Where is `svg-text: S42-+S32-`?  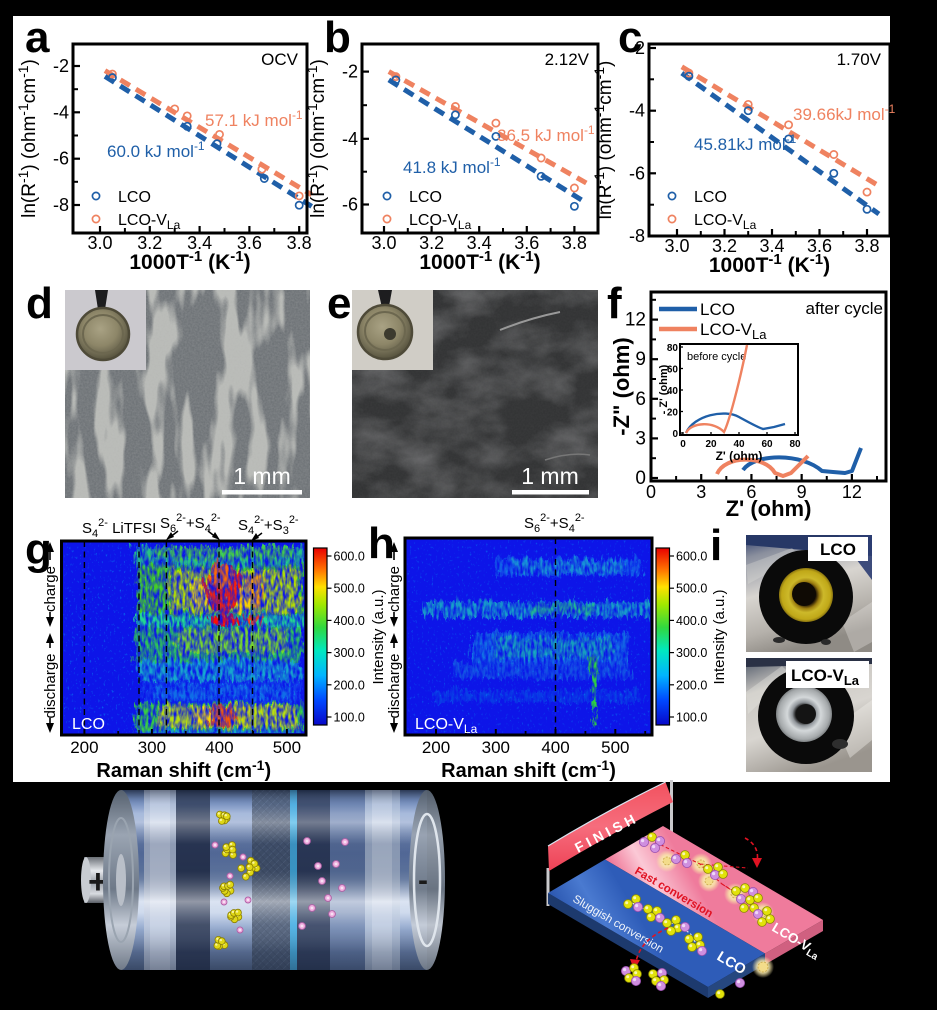
svg-text: S42-+S32- is located at coordinates (268, 525).